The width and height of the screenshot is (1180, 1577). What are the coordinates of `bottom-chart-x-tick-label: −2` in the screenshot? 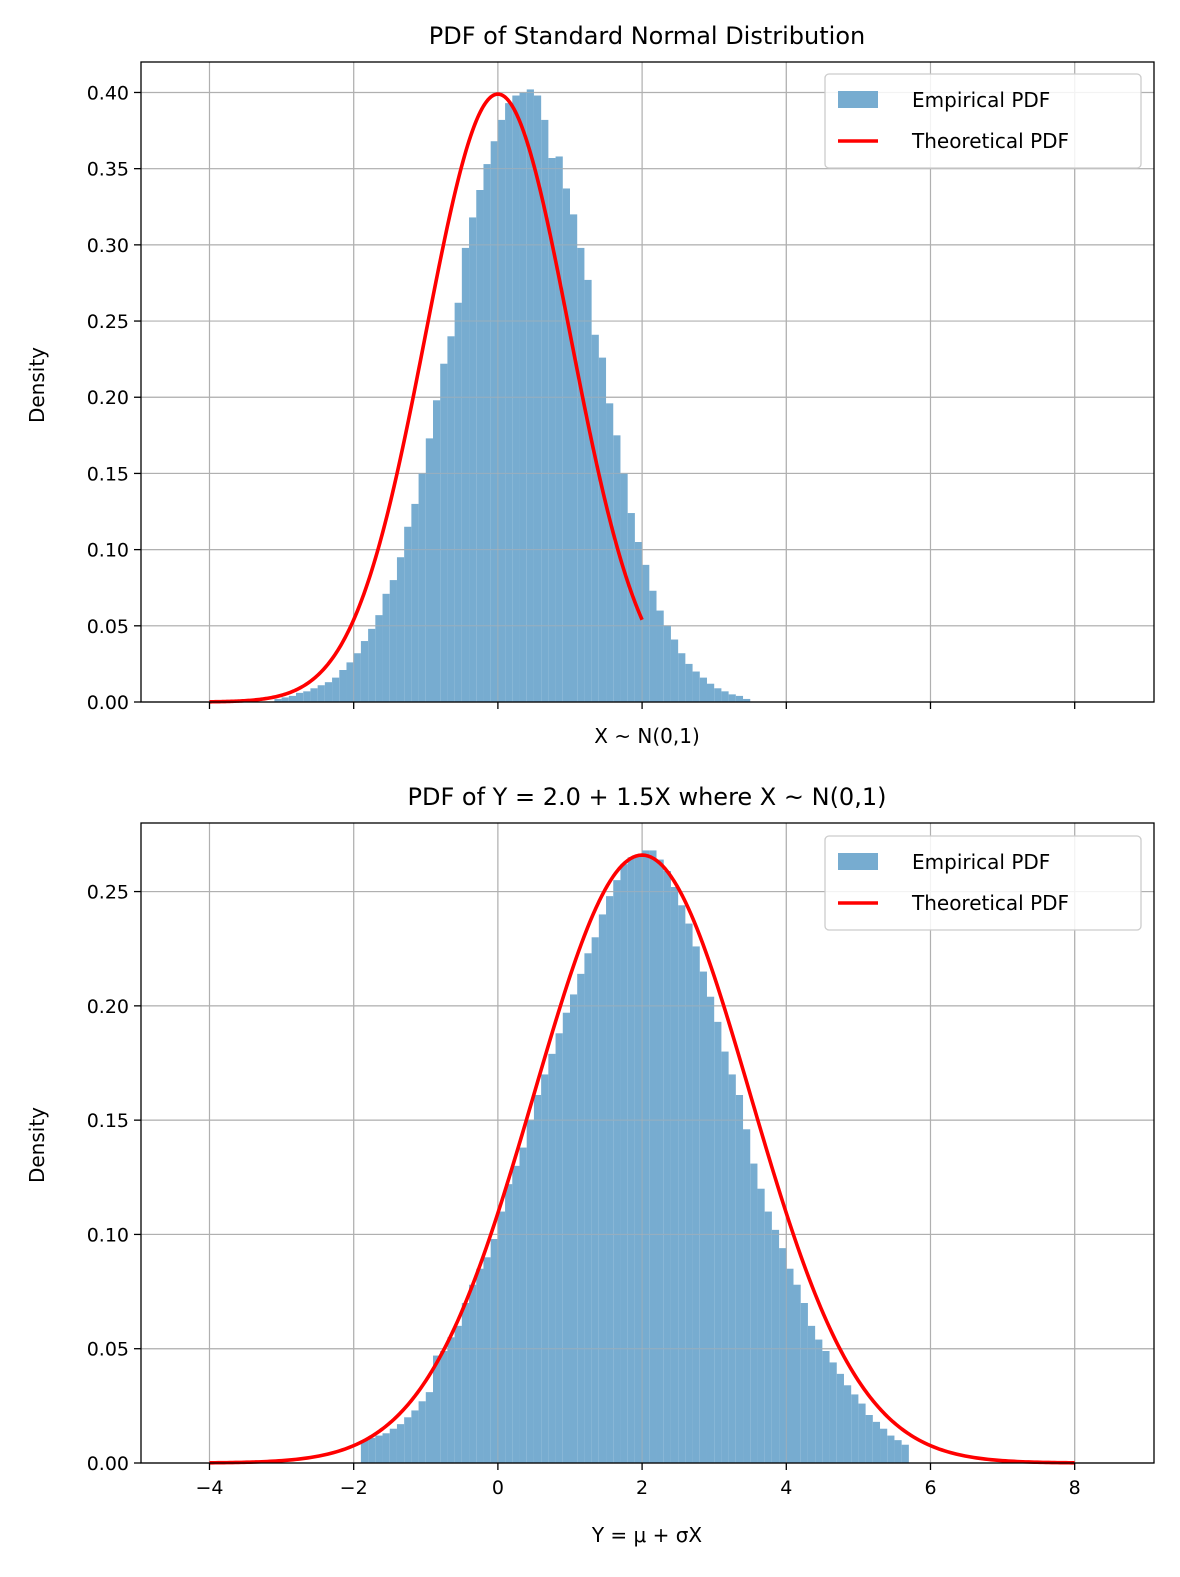 It's located at (354, 1488).